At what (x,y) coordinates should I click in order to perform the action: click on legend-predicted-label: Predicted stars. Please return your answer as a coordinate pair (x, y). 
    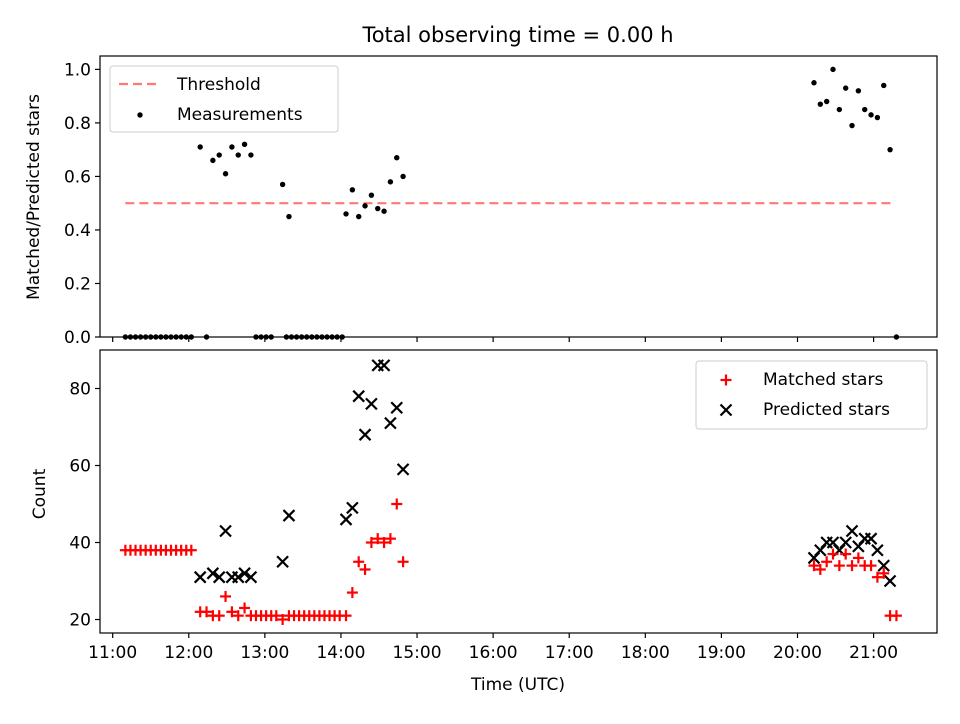
    Looking at the image, I should click on (826, 410).